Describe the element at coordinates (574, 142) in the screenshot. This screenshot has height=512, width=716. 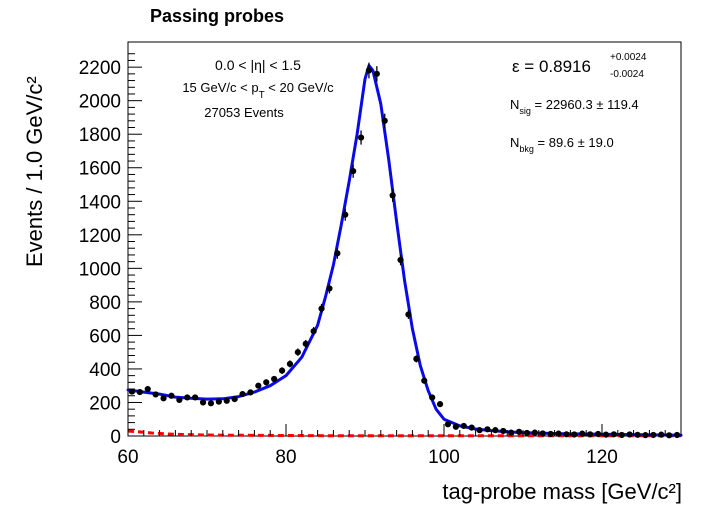
I see `nbkg-value: = 89.6 ± 19.0` at that location.